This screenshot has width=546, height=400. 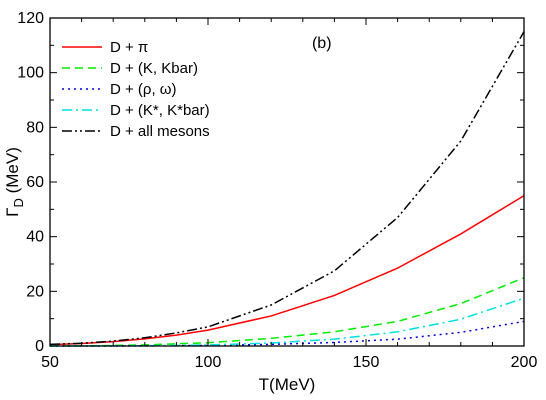 I want to click on y-tick-label: 100, so click(x=30, y=73).